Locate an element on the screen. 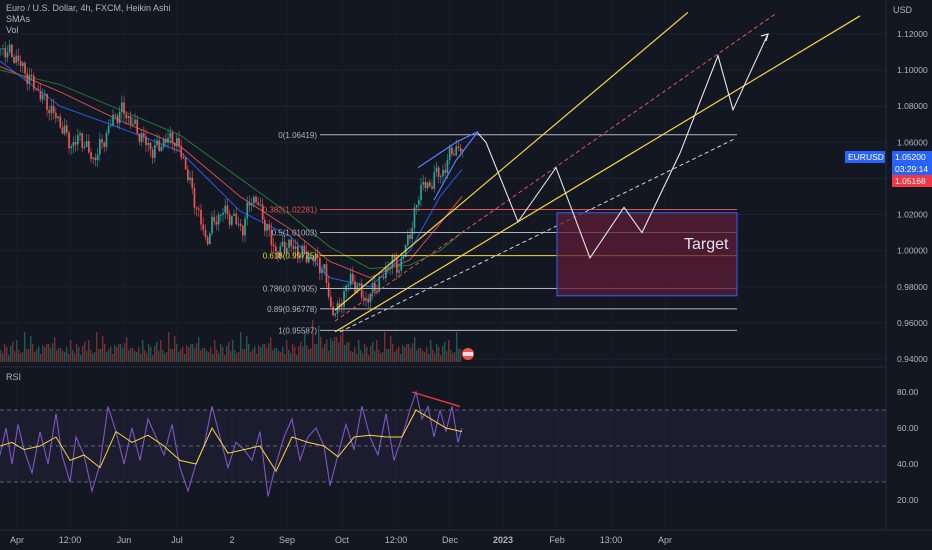 The image size is (932, 550). price-tick-label: 1.12000 is located at coordinates (912, 34).